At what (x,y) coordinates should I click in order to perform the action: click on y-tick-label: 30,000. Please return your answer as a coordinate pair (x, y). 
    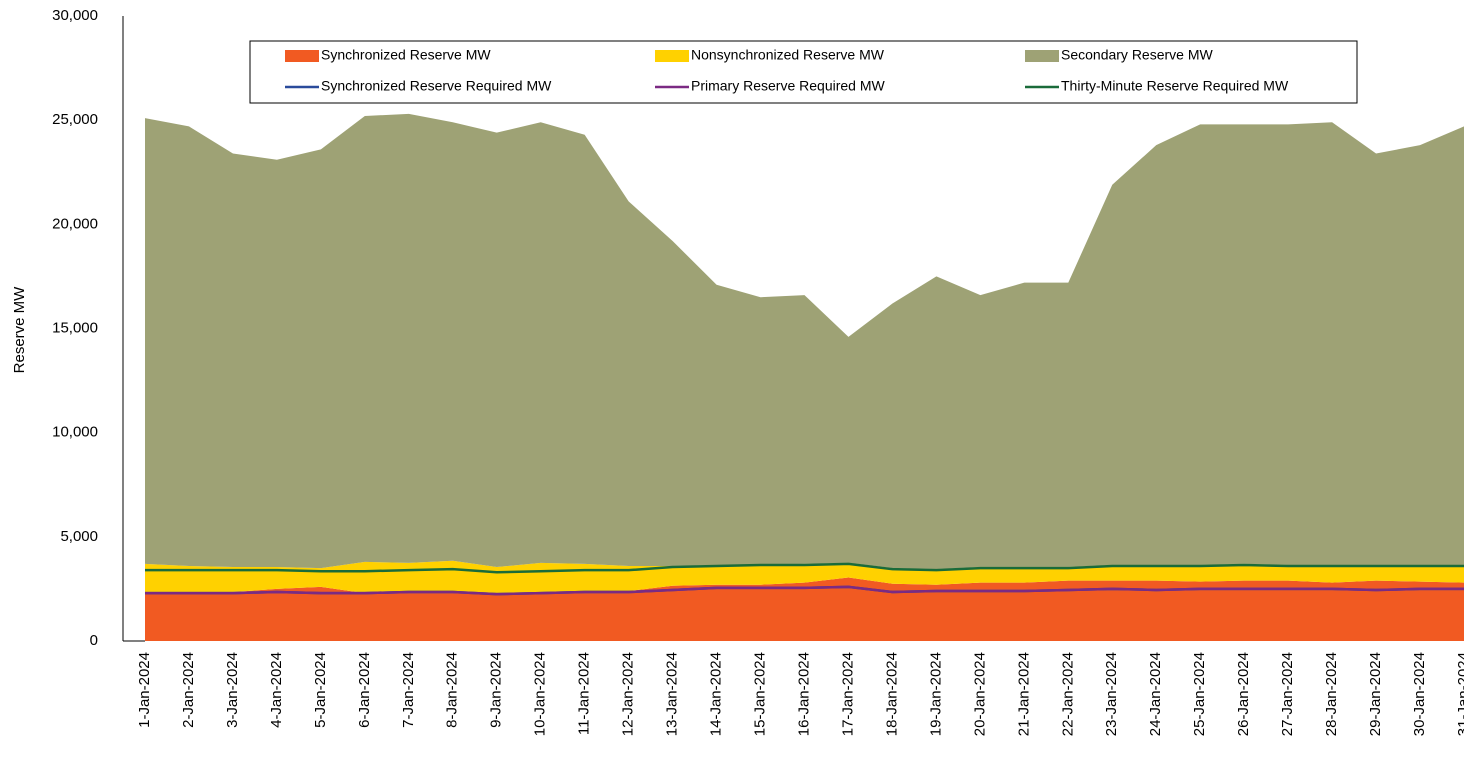
    Looking at the image, I should click on (75, 15).